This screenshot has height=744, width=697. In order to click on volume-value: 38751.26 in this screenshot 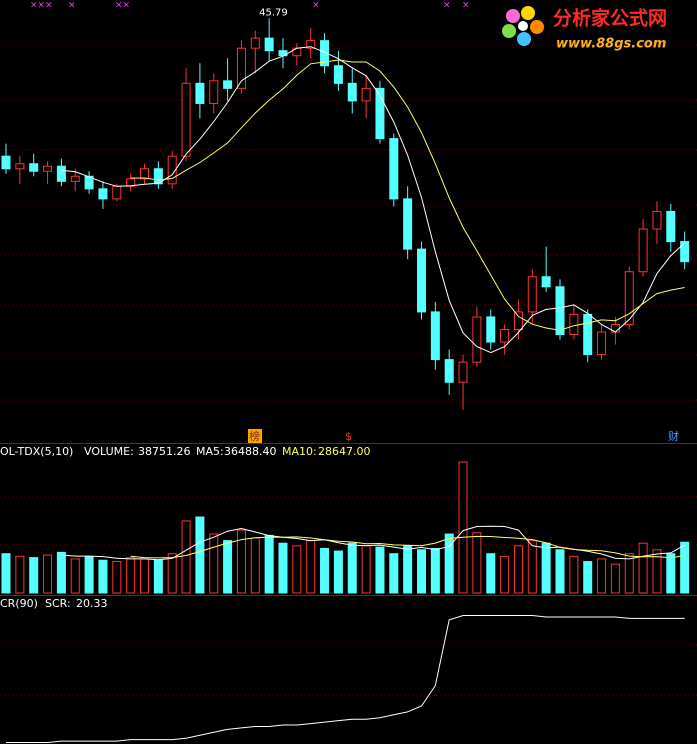, I will do `click(164, 451)`.